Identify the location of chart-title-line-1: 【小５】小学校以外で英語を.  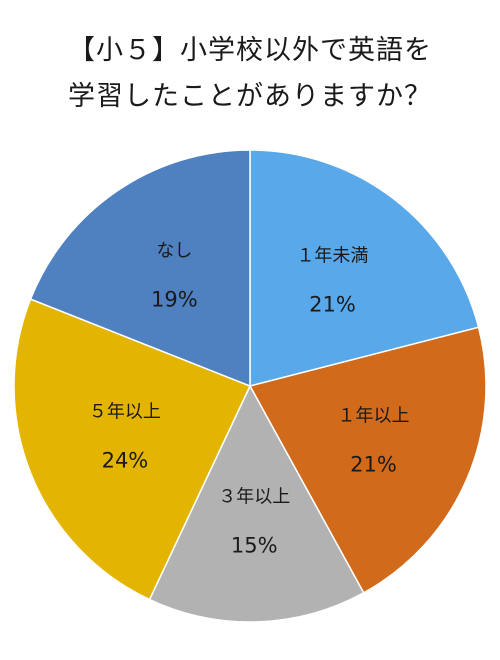
(250, 50).